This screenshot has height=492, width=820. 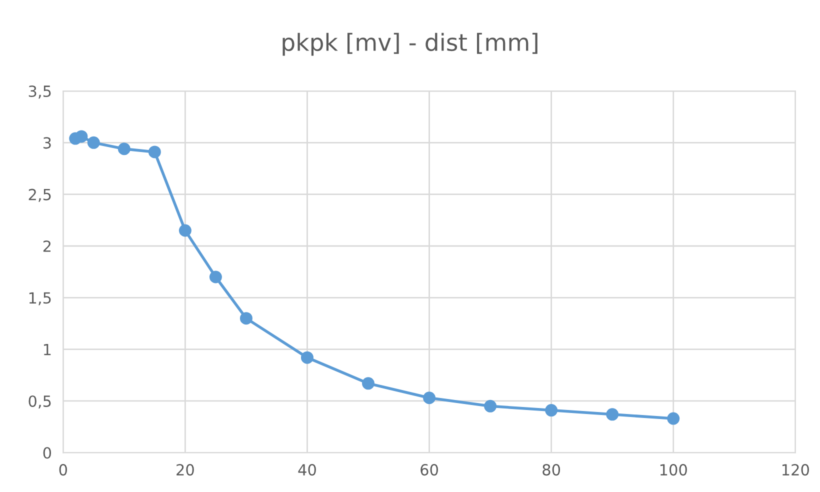 What do you see at coordinates (673, 470) in the screenshot?
I see `x-tick-label: 100` at bounding box center [673, 470].